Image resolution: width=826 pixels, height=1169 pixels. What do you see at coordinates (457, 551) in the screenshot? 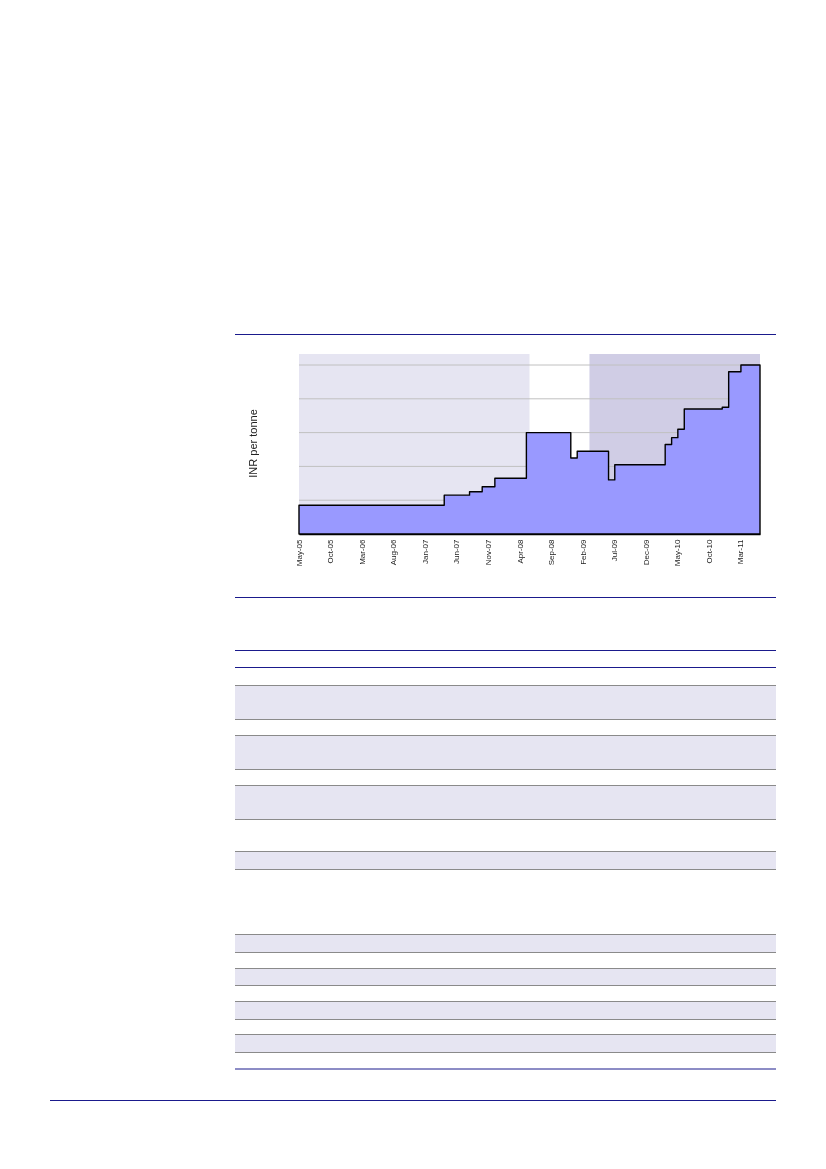
I see `x-tick-label: Jun-07` at bounding box center [457, 551].